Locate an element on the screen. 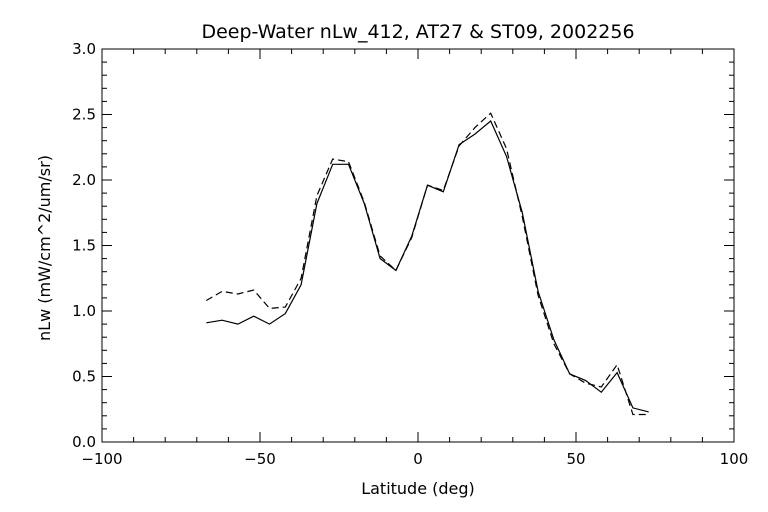 Image resolution: width=768 pixels, height=512 pixels. x-tick-label: 0 is located at coordinates (418, 459).